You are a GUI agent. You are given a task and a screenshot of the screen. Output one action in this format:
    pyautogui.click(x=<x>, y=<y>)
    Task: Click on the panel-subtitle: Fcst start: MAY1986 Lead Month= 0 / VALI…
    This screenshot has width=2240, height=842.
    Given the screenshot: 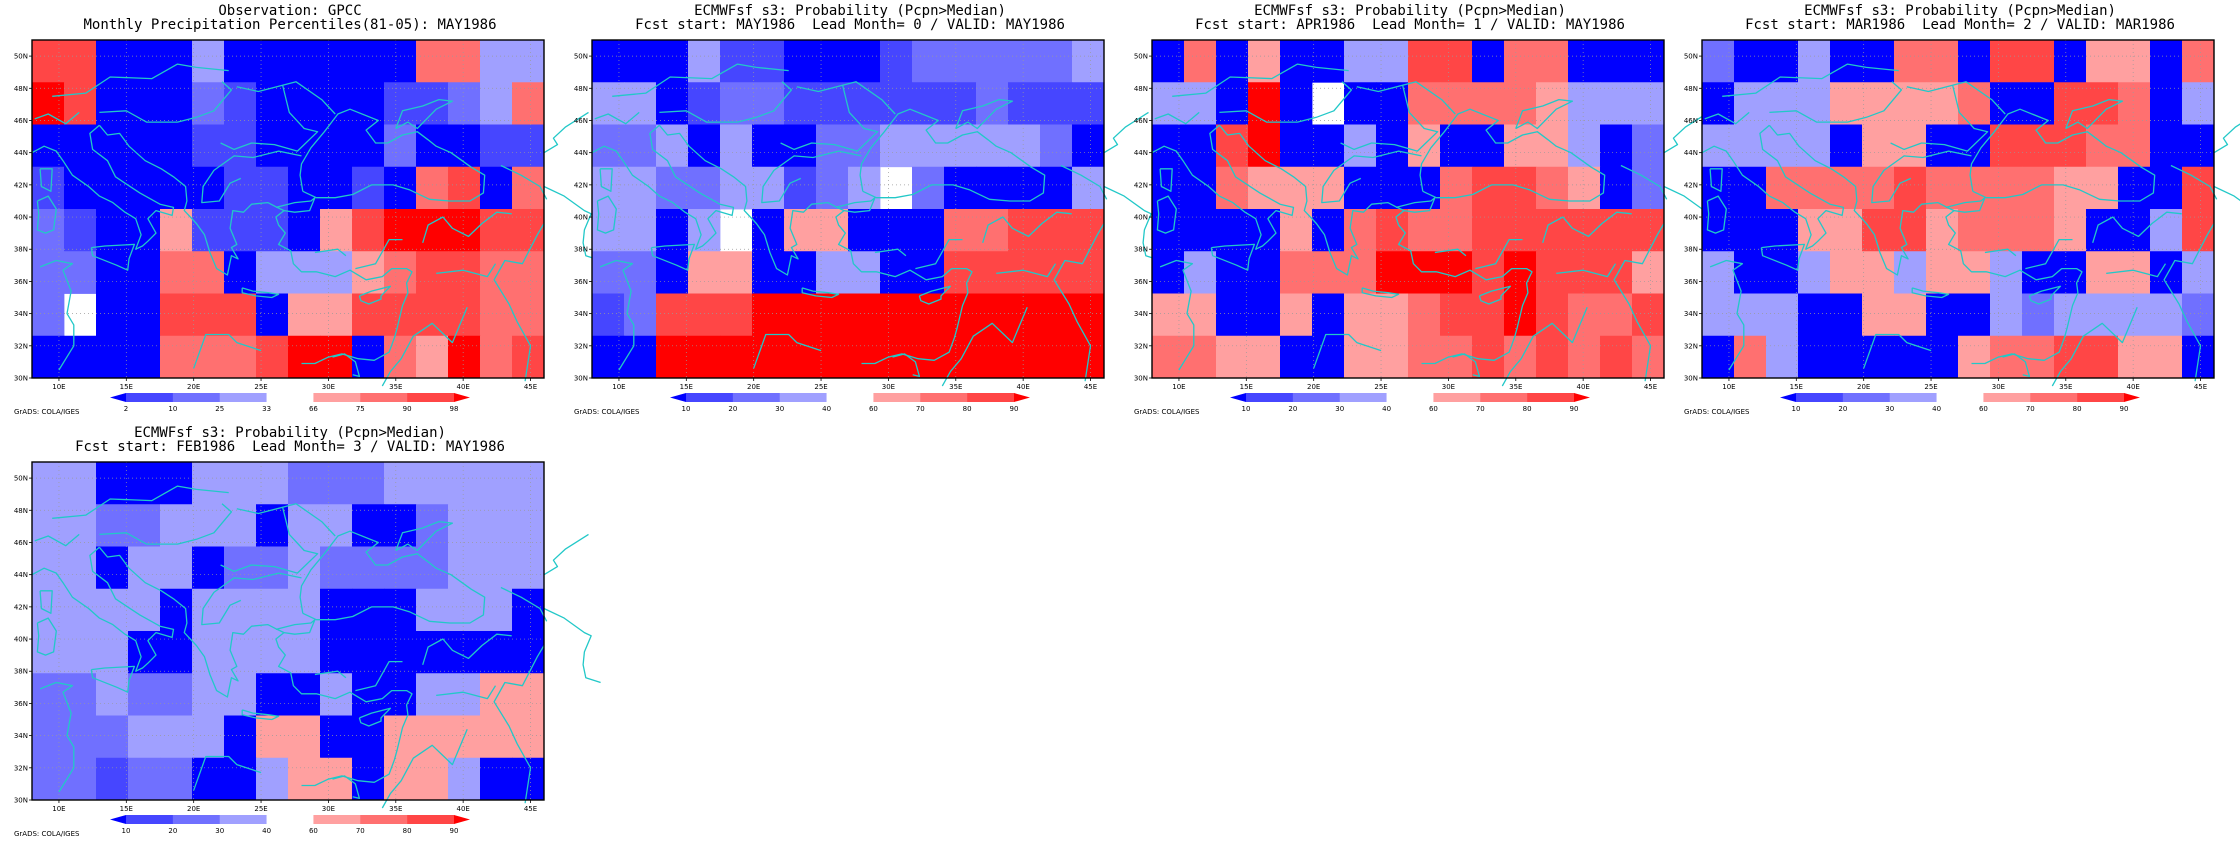 What is the action you would take?
    pyautogui.click(x=850, y=25)
    